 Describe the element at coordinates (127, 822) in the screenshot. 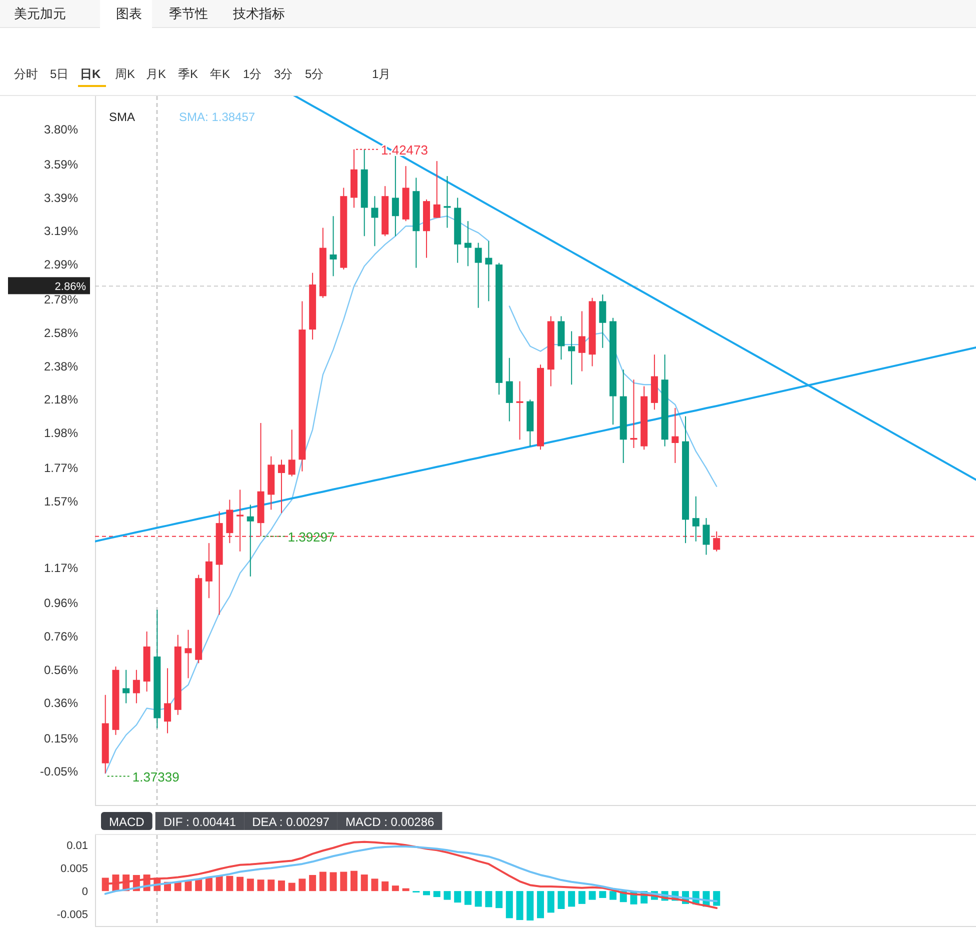

I see `text: MACD` at that location.